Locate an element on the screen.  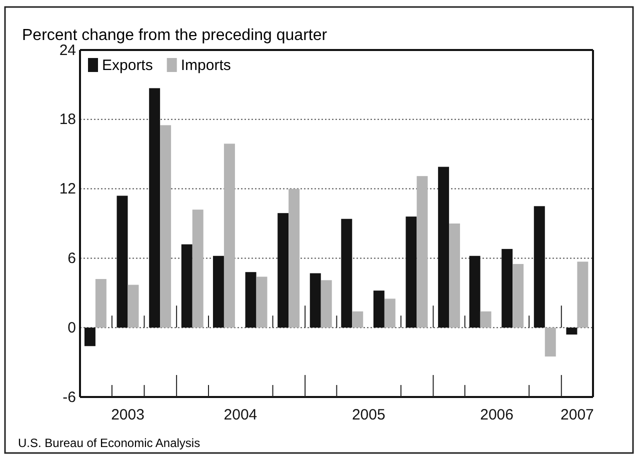
y-tick-label: 18 is located at coordinates (67, 119).